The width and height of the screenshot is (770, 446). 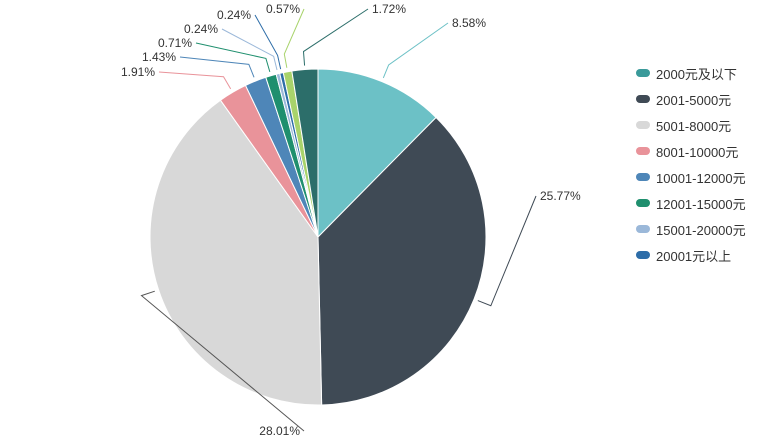 I want to click on legend-label: 2000元及以下, so click(x=696, y=74).